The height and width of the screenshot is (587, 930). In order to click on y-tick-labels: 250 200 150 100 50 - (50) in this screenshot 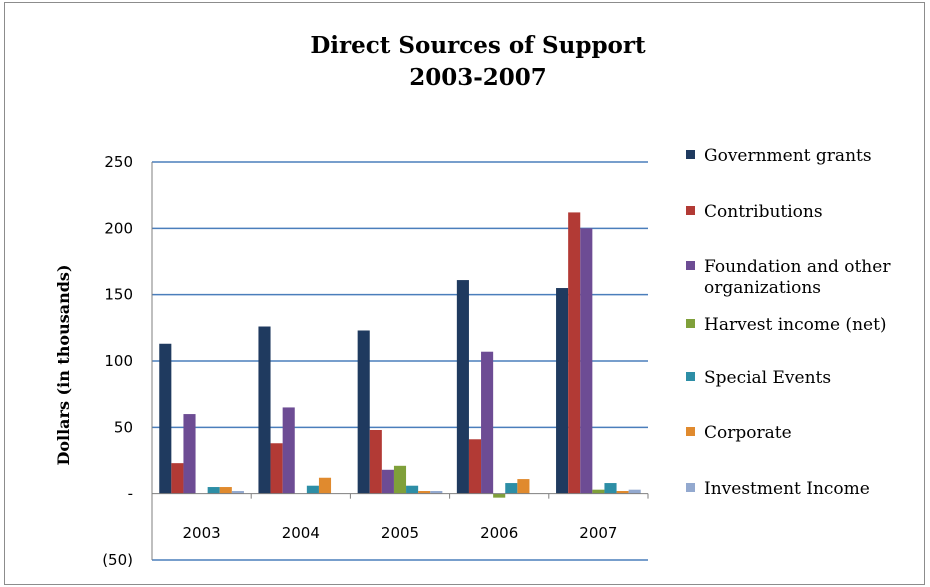, I will do `click(117, 361)`.